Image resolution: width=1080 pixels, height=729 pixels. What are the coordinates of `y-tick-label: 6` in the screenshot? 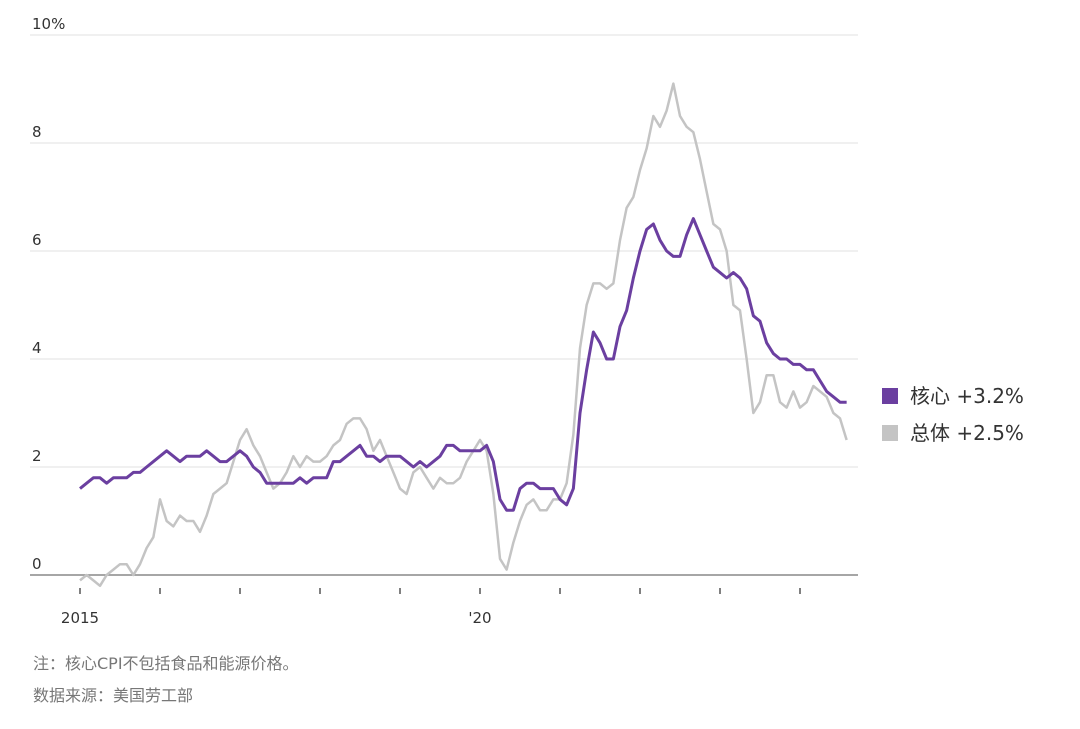 It's located at (37, 240).